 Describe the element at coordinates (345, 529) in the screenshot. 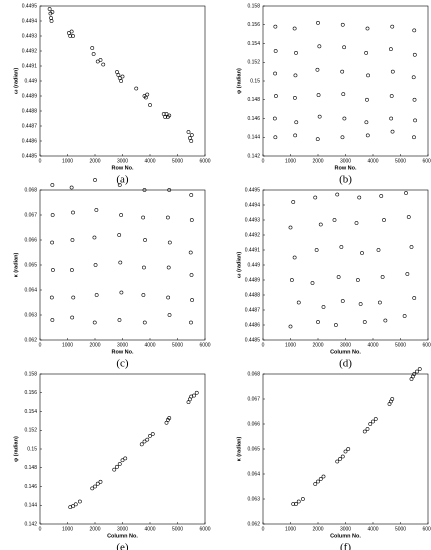

I see `x-tick-label: 3000` at that location.